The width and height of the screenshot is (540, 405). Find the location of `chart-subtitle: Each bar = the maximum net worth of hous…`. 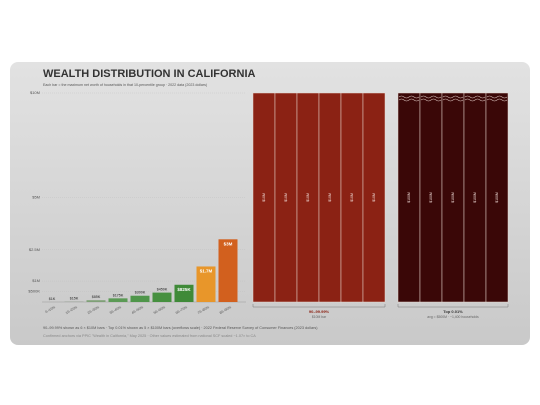

chart-subtitle: Each bar = the maximum net worth of hous… is located at coordinates (125, 85).